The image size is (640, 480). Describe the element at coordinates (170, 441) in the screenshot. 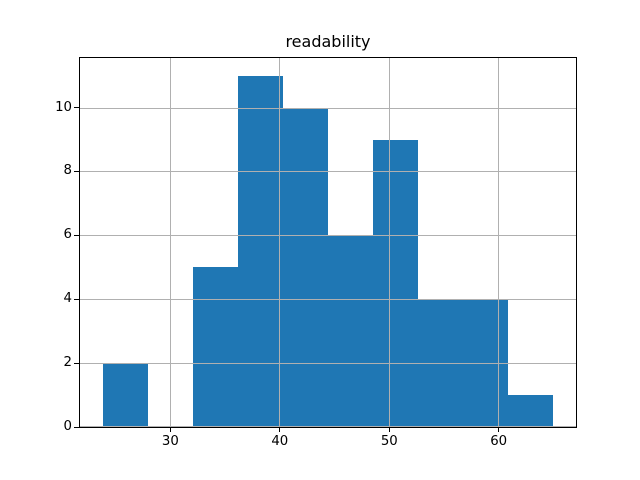

I see `x-tick-label: 30` at that location.